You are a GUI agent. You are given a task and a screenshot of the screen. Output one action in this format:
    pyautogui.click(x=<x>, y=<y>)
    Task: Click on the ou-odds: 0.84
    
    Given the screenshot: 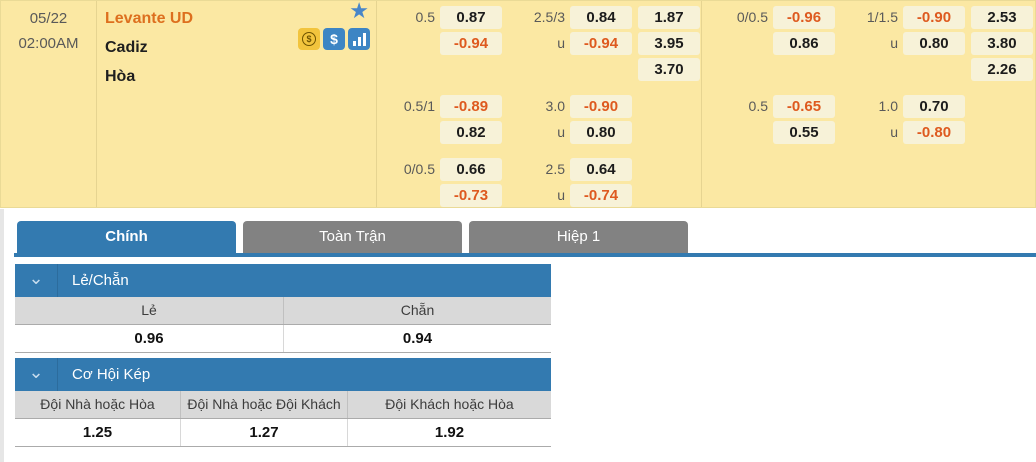 What is the action you would take?
    pyautogui.click(x=601, y=17)
    